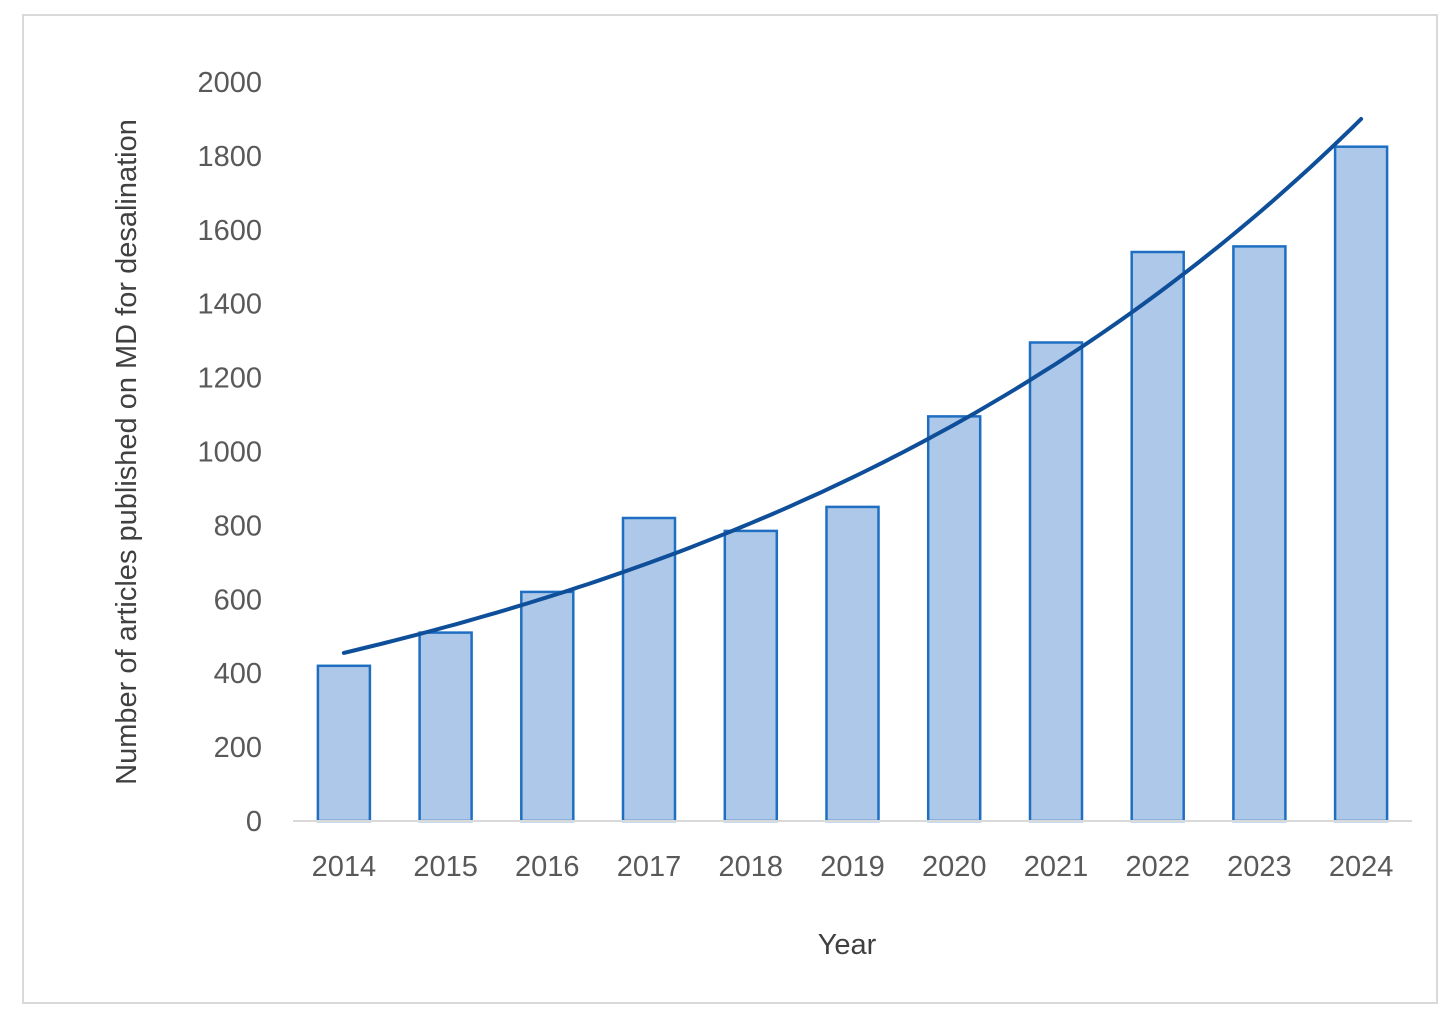 The height and width of the screenshot is (1024, 1454). Describe the element at coordinates (1157, 536) in the screenshot. I see `bar-2022` at that location.